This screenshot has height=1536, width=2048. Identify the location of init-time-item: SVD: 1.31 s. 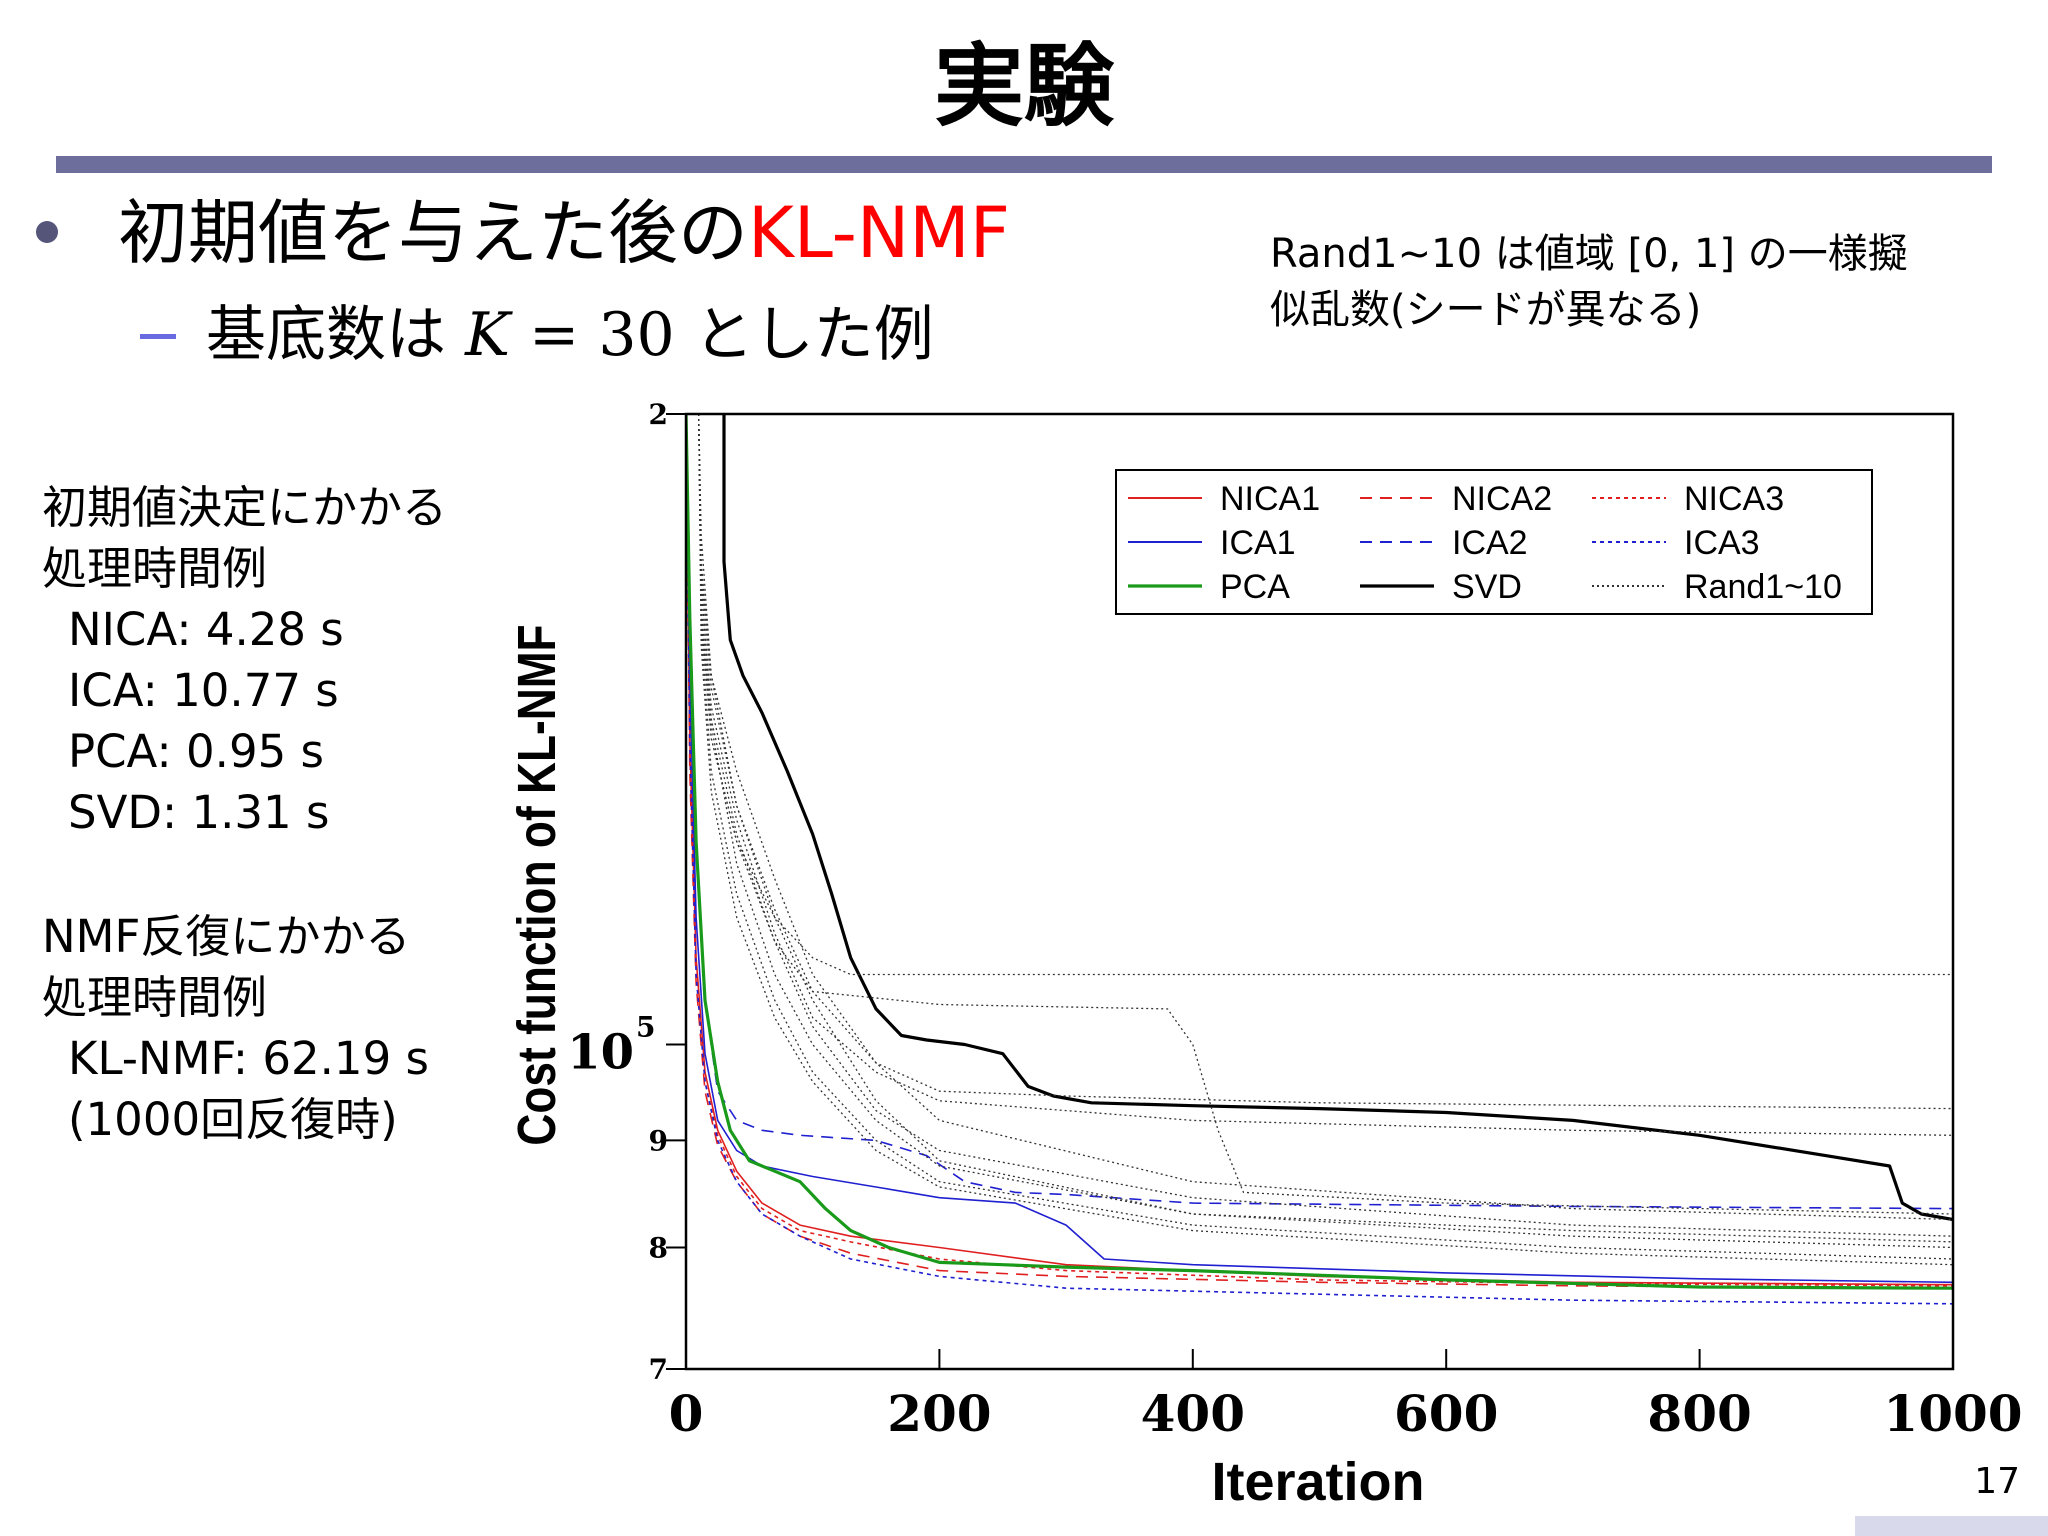
(199, 812).